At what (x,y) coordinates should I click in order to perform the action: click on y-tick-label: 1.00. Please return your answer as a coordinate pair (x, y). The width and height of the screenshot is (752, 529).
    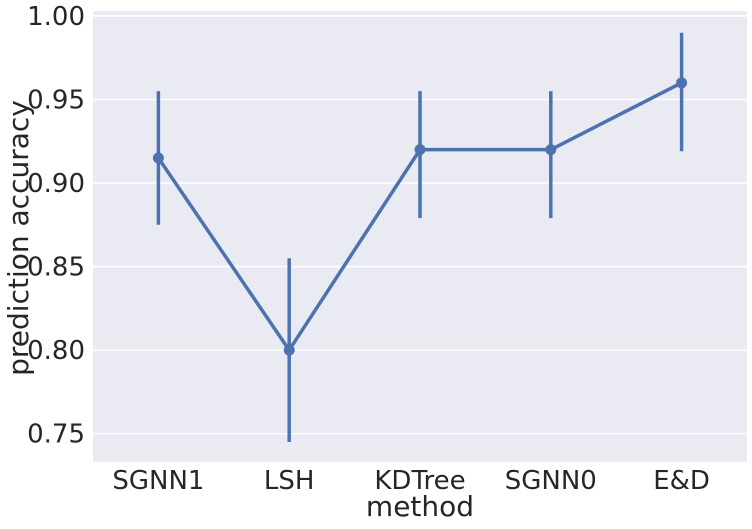
    Looking at the image, I should click on (56, 17).